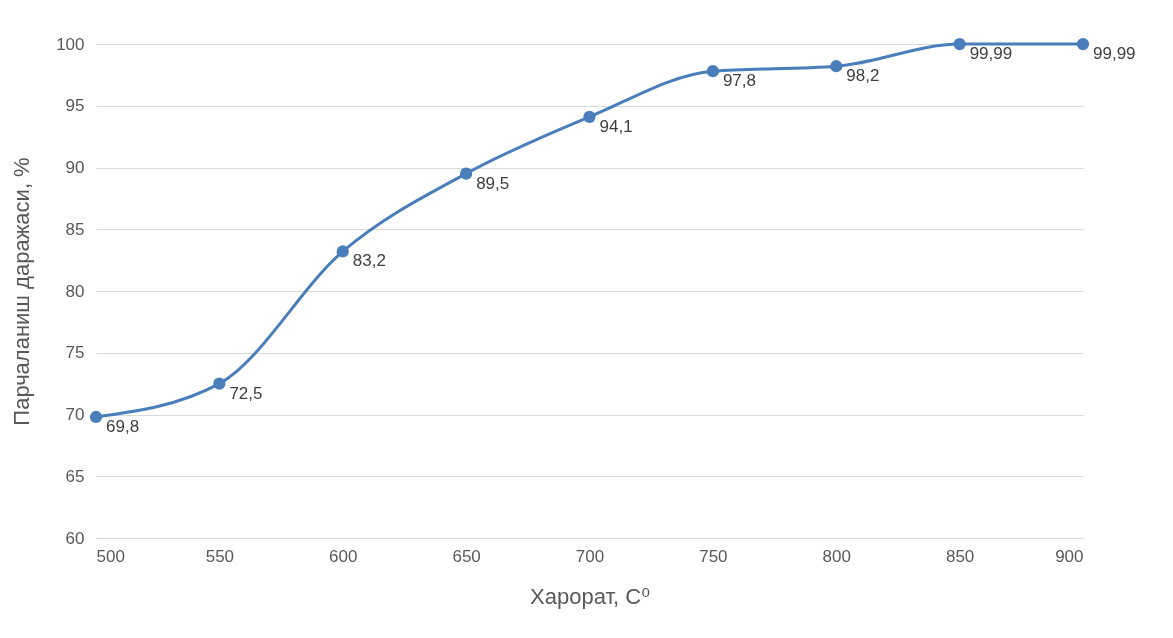 Image resolution: width=1173 pixels, height=638 pixels. What do you see at coordinates (590, 556) in the screenshot?
I see `x-tick-label: 700` at bounding box center [590, 556].